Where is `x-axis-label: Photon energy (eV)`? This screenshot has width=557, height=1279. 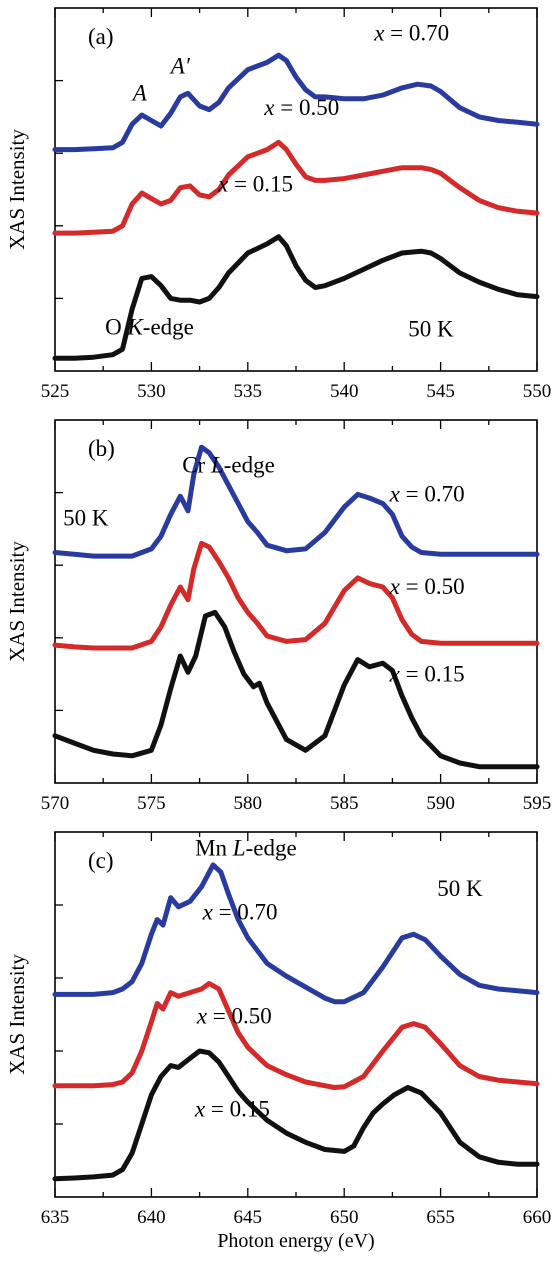
x-axis-label: Photon energy (eV) is located at coordinates (295, 1241).